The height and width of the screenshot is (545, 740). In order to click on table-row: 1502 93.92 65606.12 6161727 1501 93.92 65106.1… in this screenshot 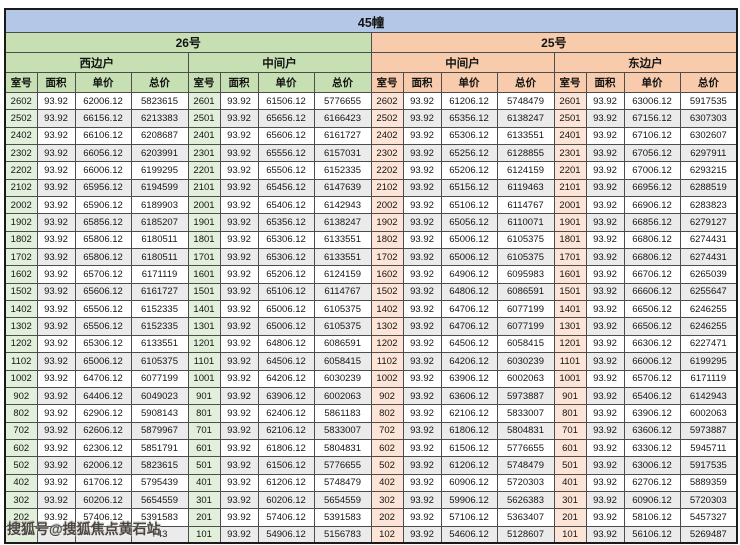, I will do `click(371, 292)`.